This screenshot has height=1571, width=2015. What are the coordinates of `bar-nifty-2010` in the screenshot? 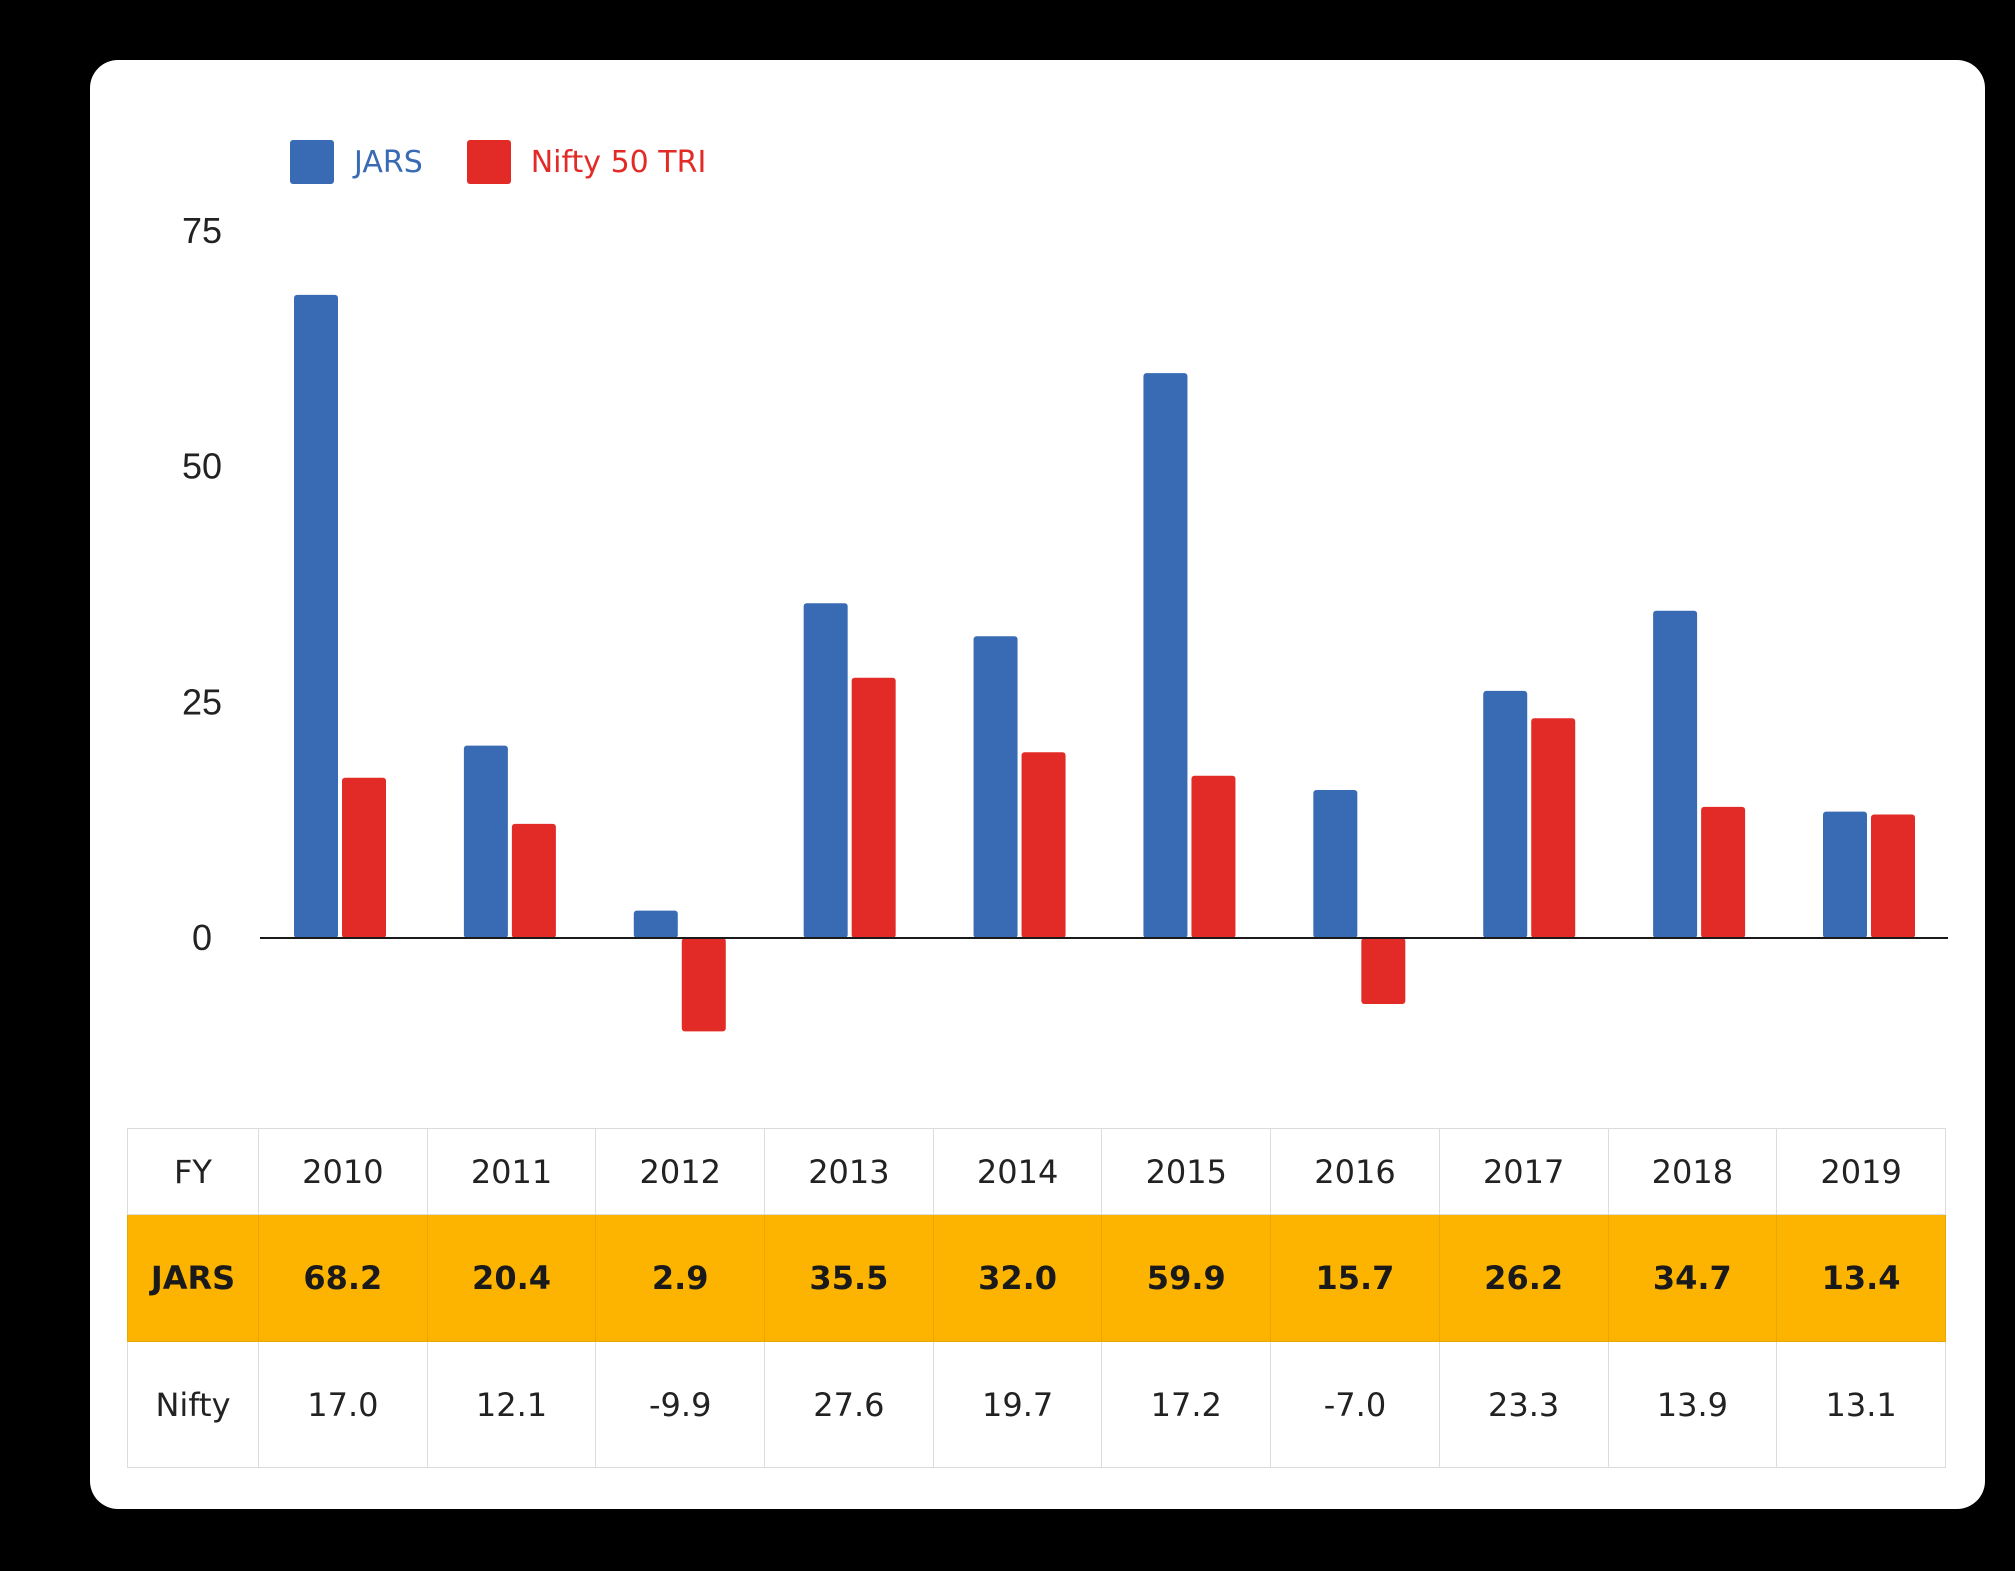 It's located at (364, 857).